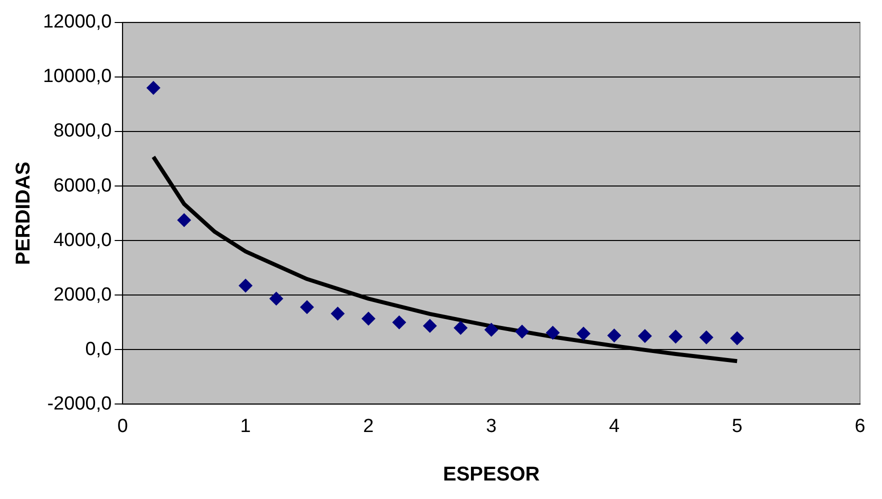  Describe the element at coordinates (83, 185) in the screenshot. I see `y-tick-label: 6000,0` at that location.